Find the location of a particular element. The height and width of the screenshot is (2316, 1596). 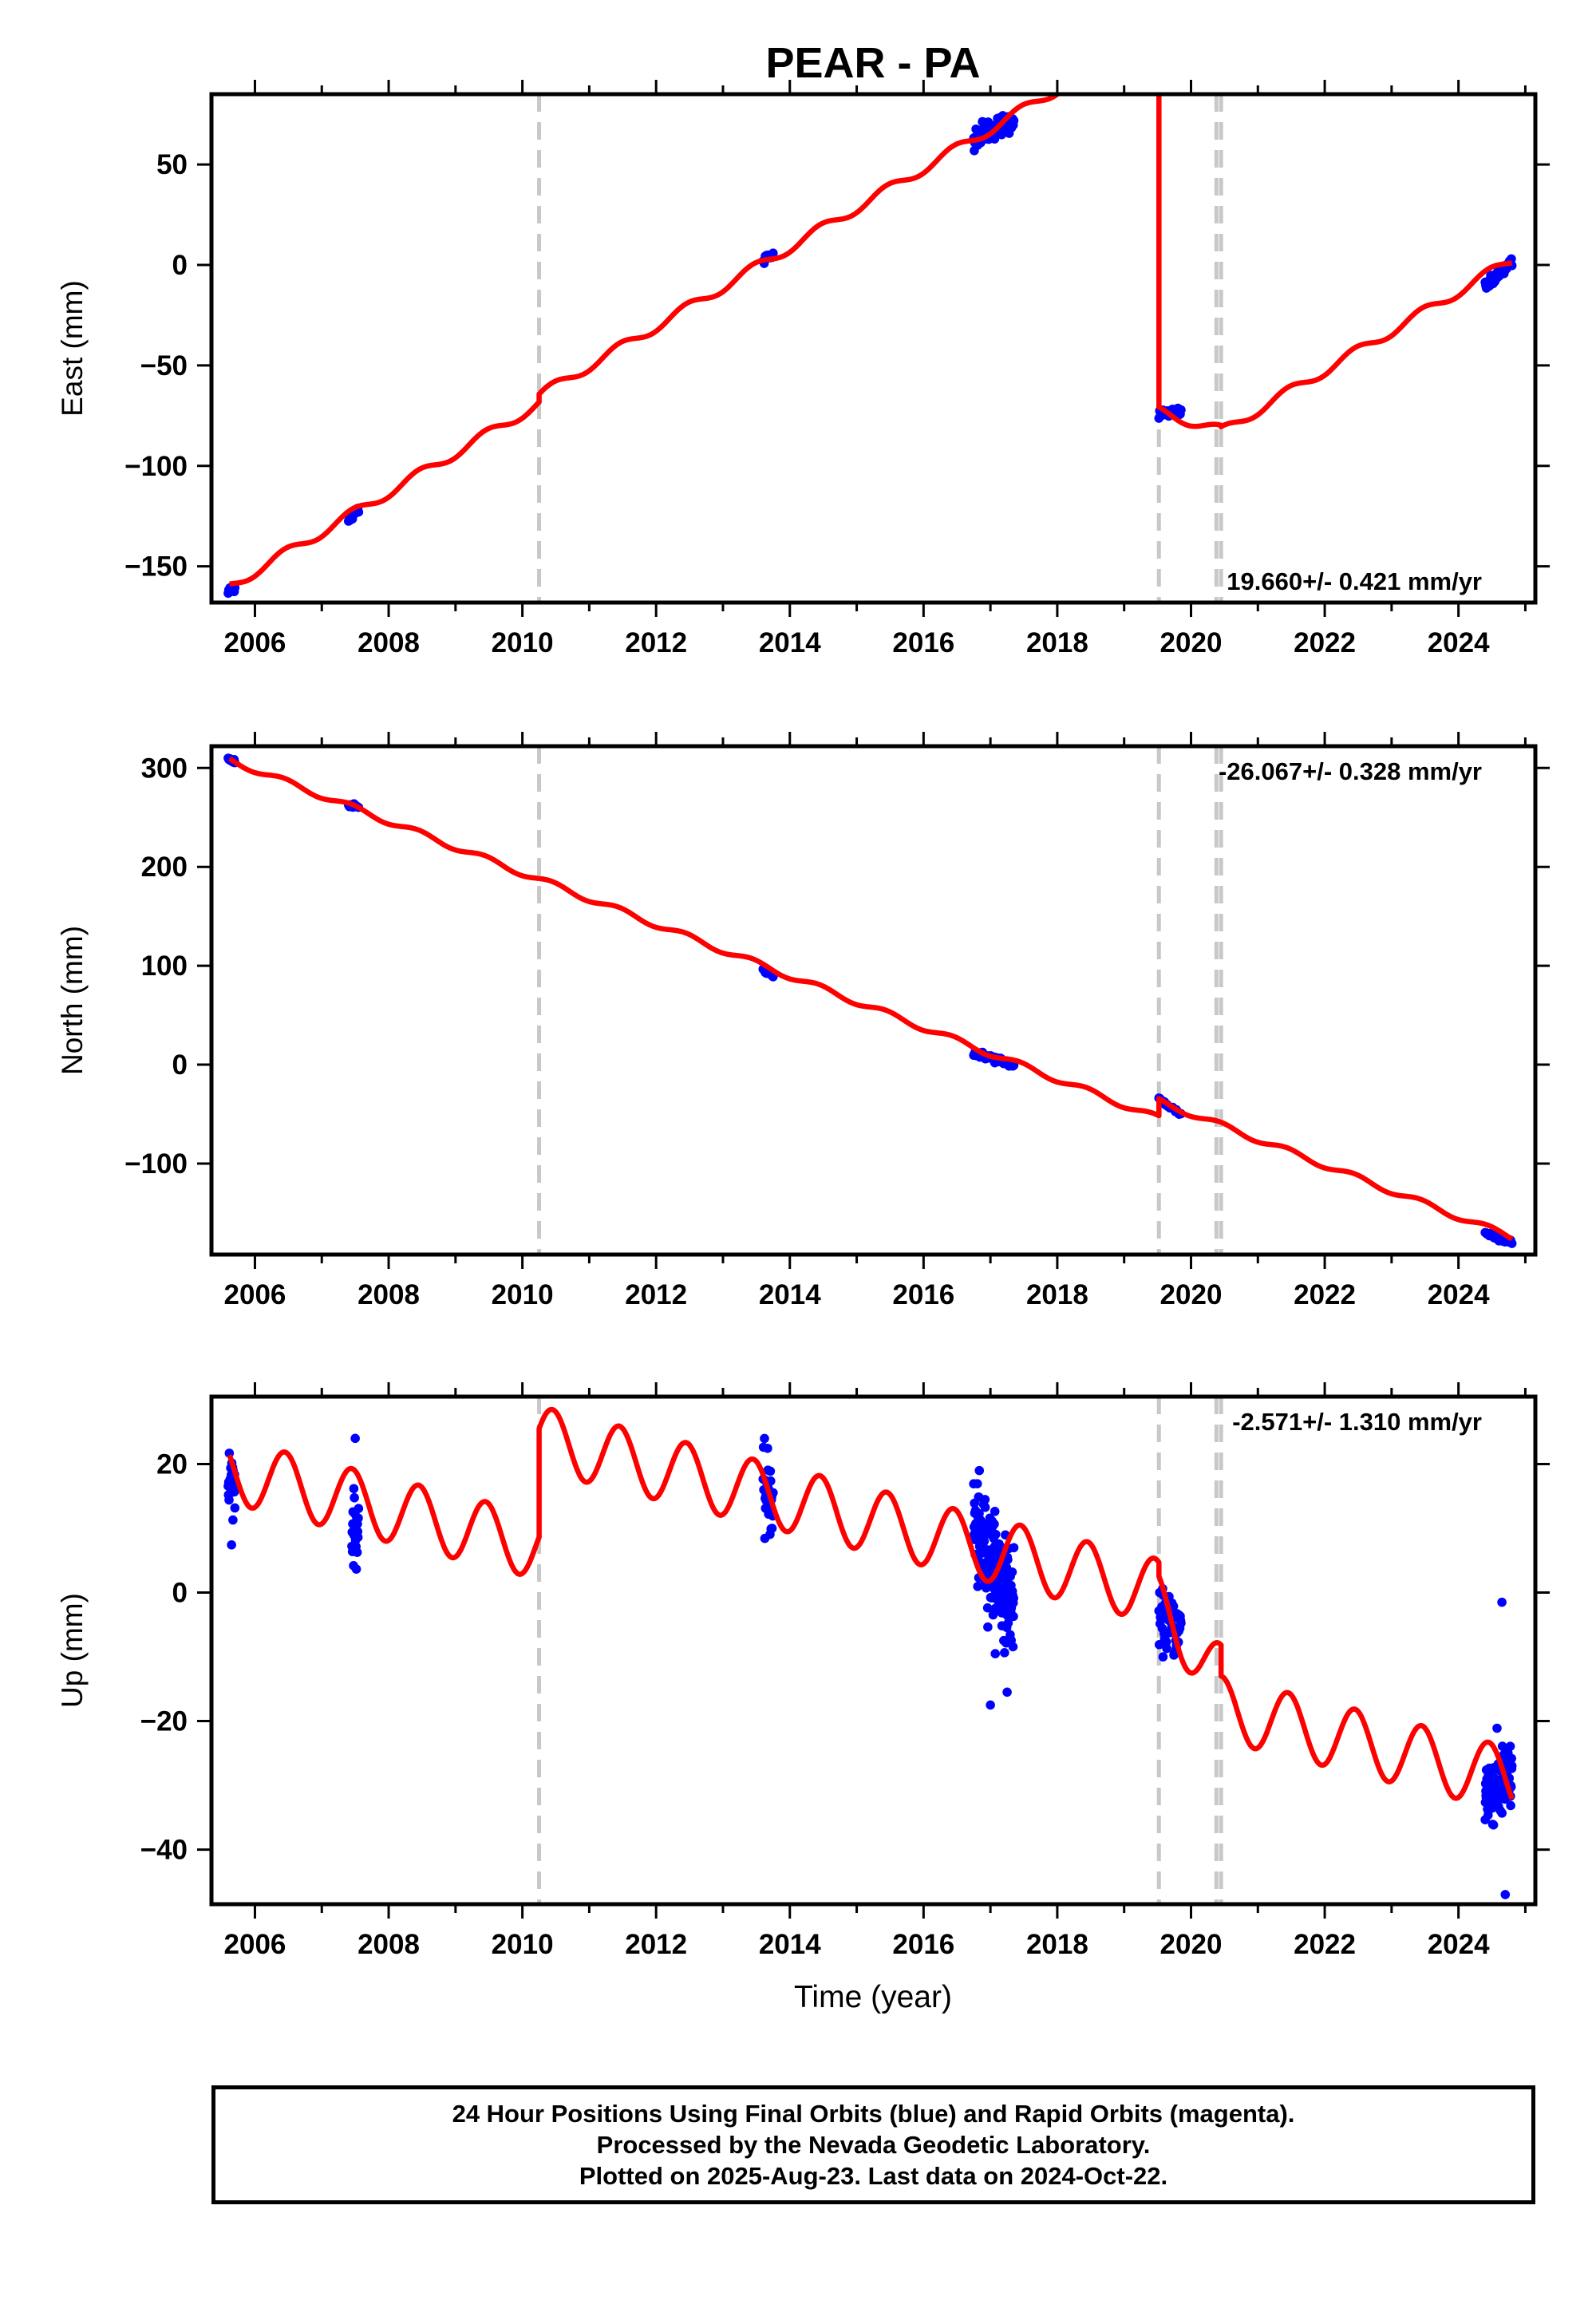

y-axis-title: North (mm) is located at coordinates (72, 1001).